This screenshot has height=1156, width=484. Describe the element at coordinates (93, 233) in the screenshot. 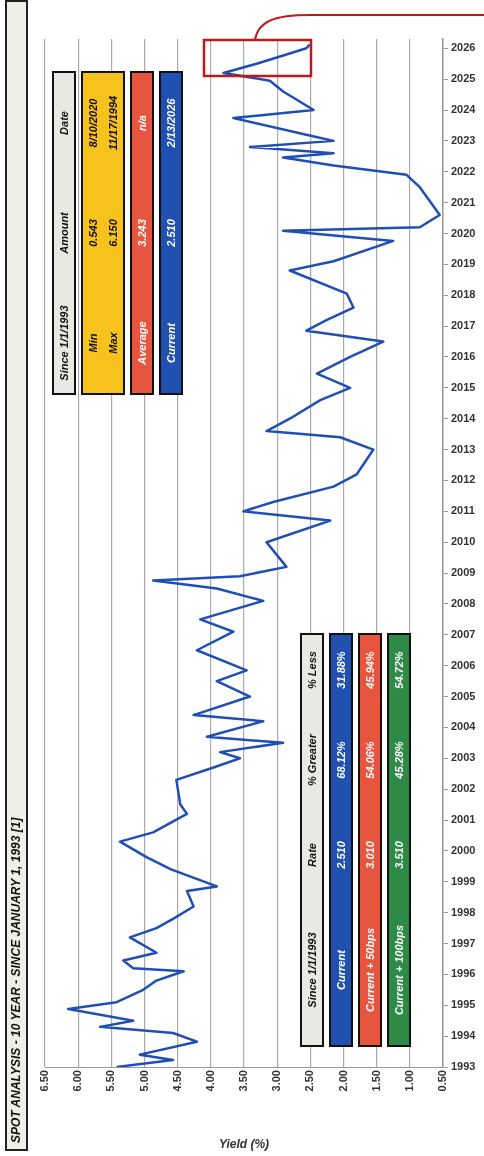

I see `annotation: 0.543` at that location.